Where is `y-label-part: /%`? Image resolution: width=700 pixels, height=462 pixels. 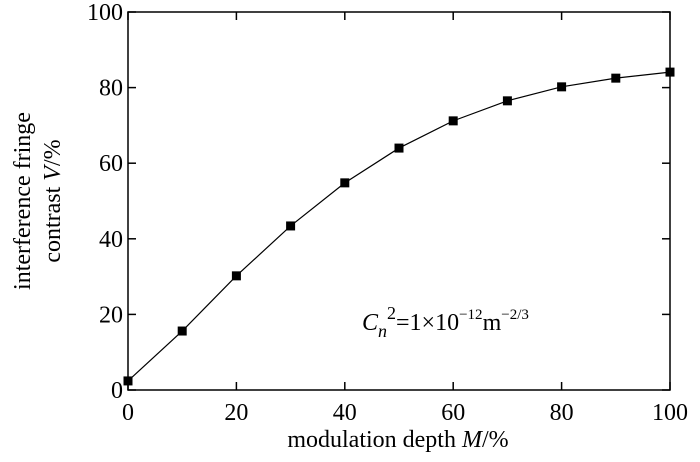
y-label-part: /% is located at coordinates (53, 152).